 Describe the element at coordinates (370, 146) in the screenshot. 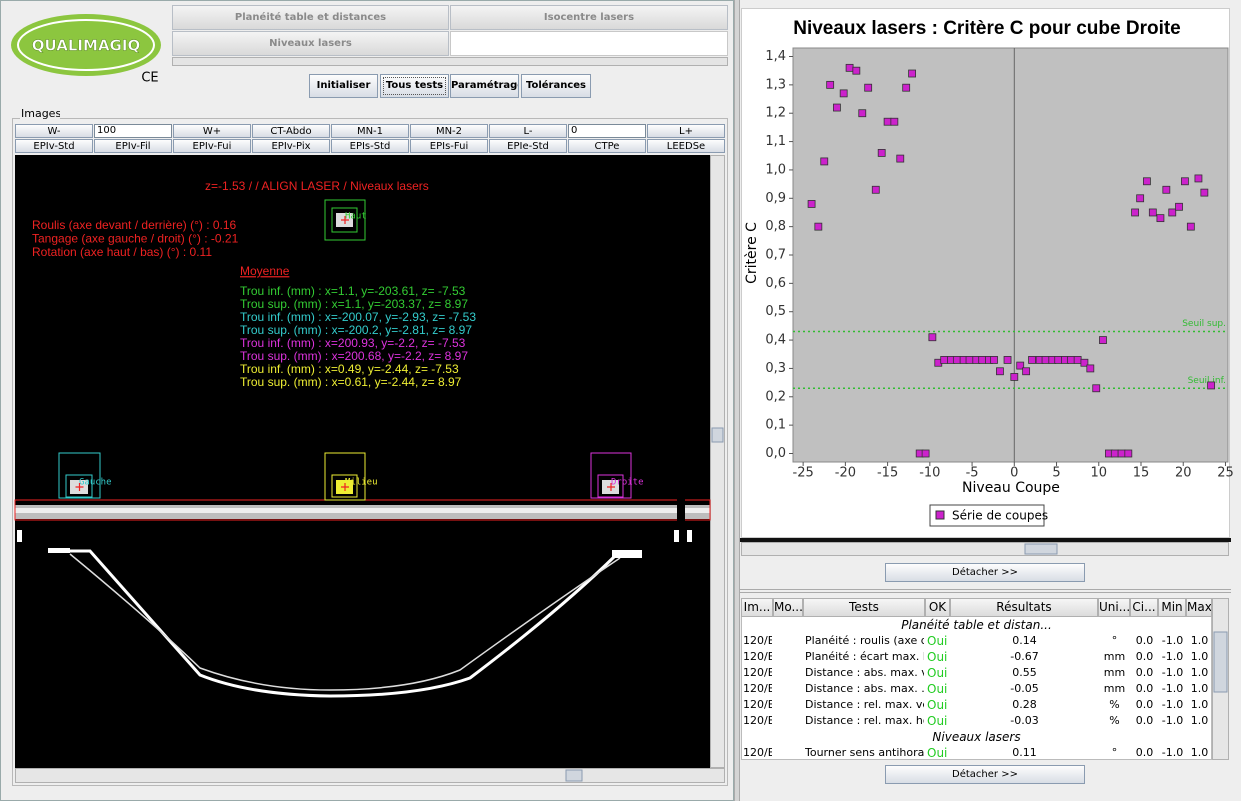

I see `image-button: EPIs-Std` at that location.